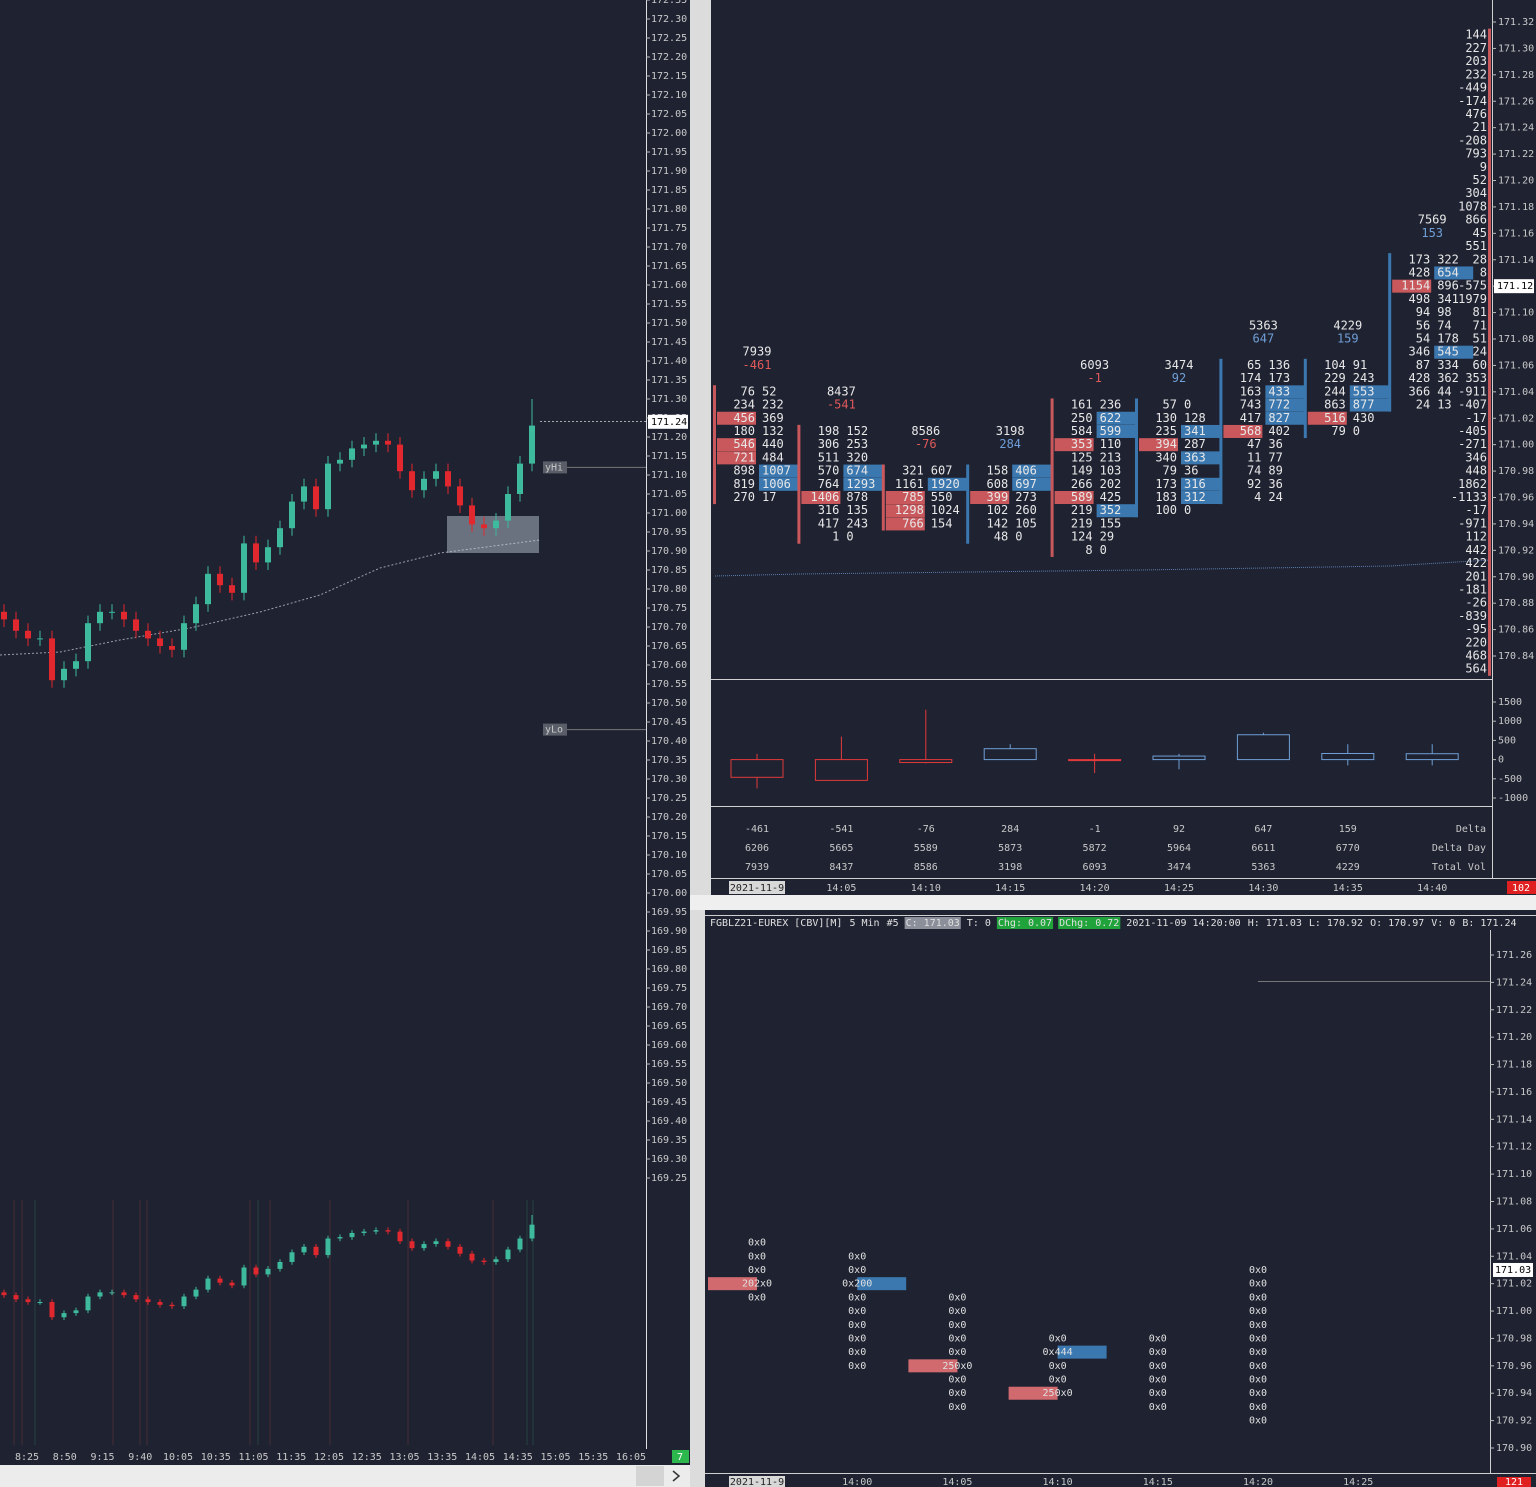  Describe the element at coordinates (1472, 101) in the screenshot. I see `current-delta: -174` at that location.